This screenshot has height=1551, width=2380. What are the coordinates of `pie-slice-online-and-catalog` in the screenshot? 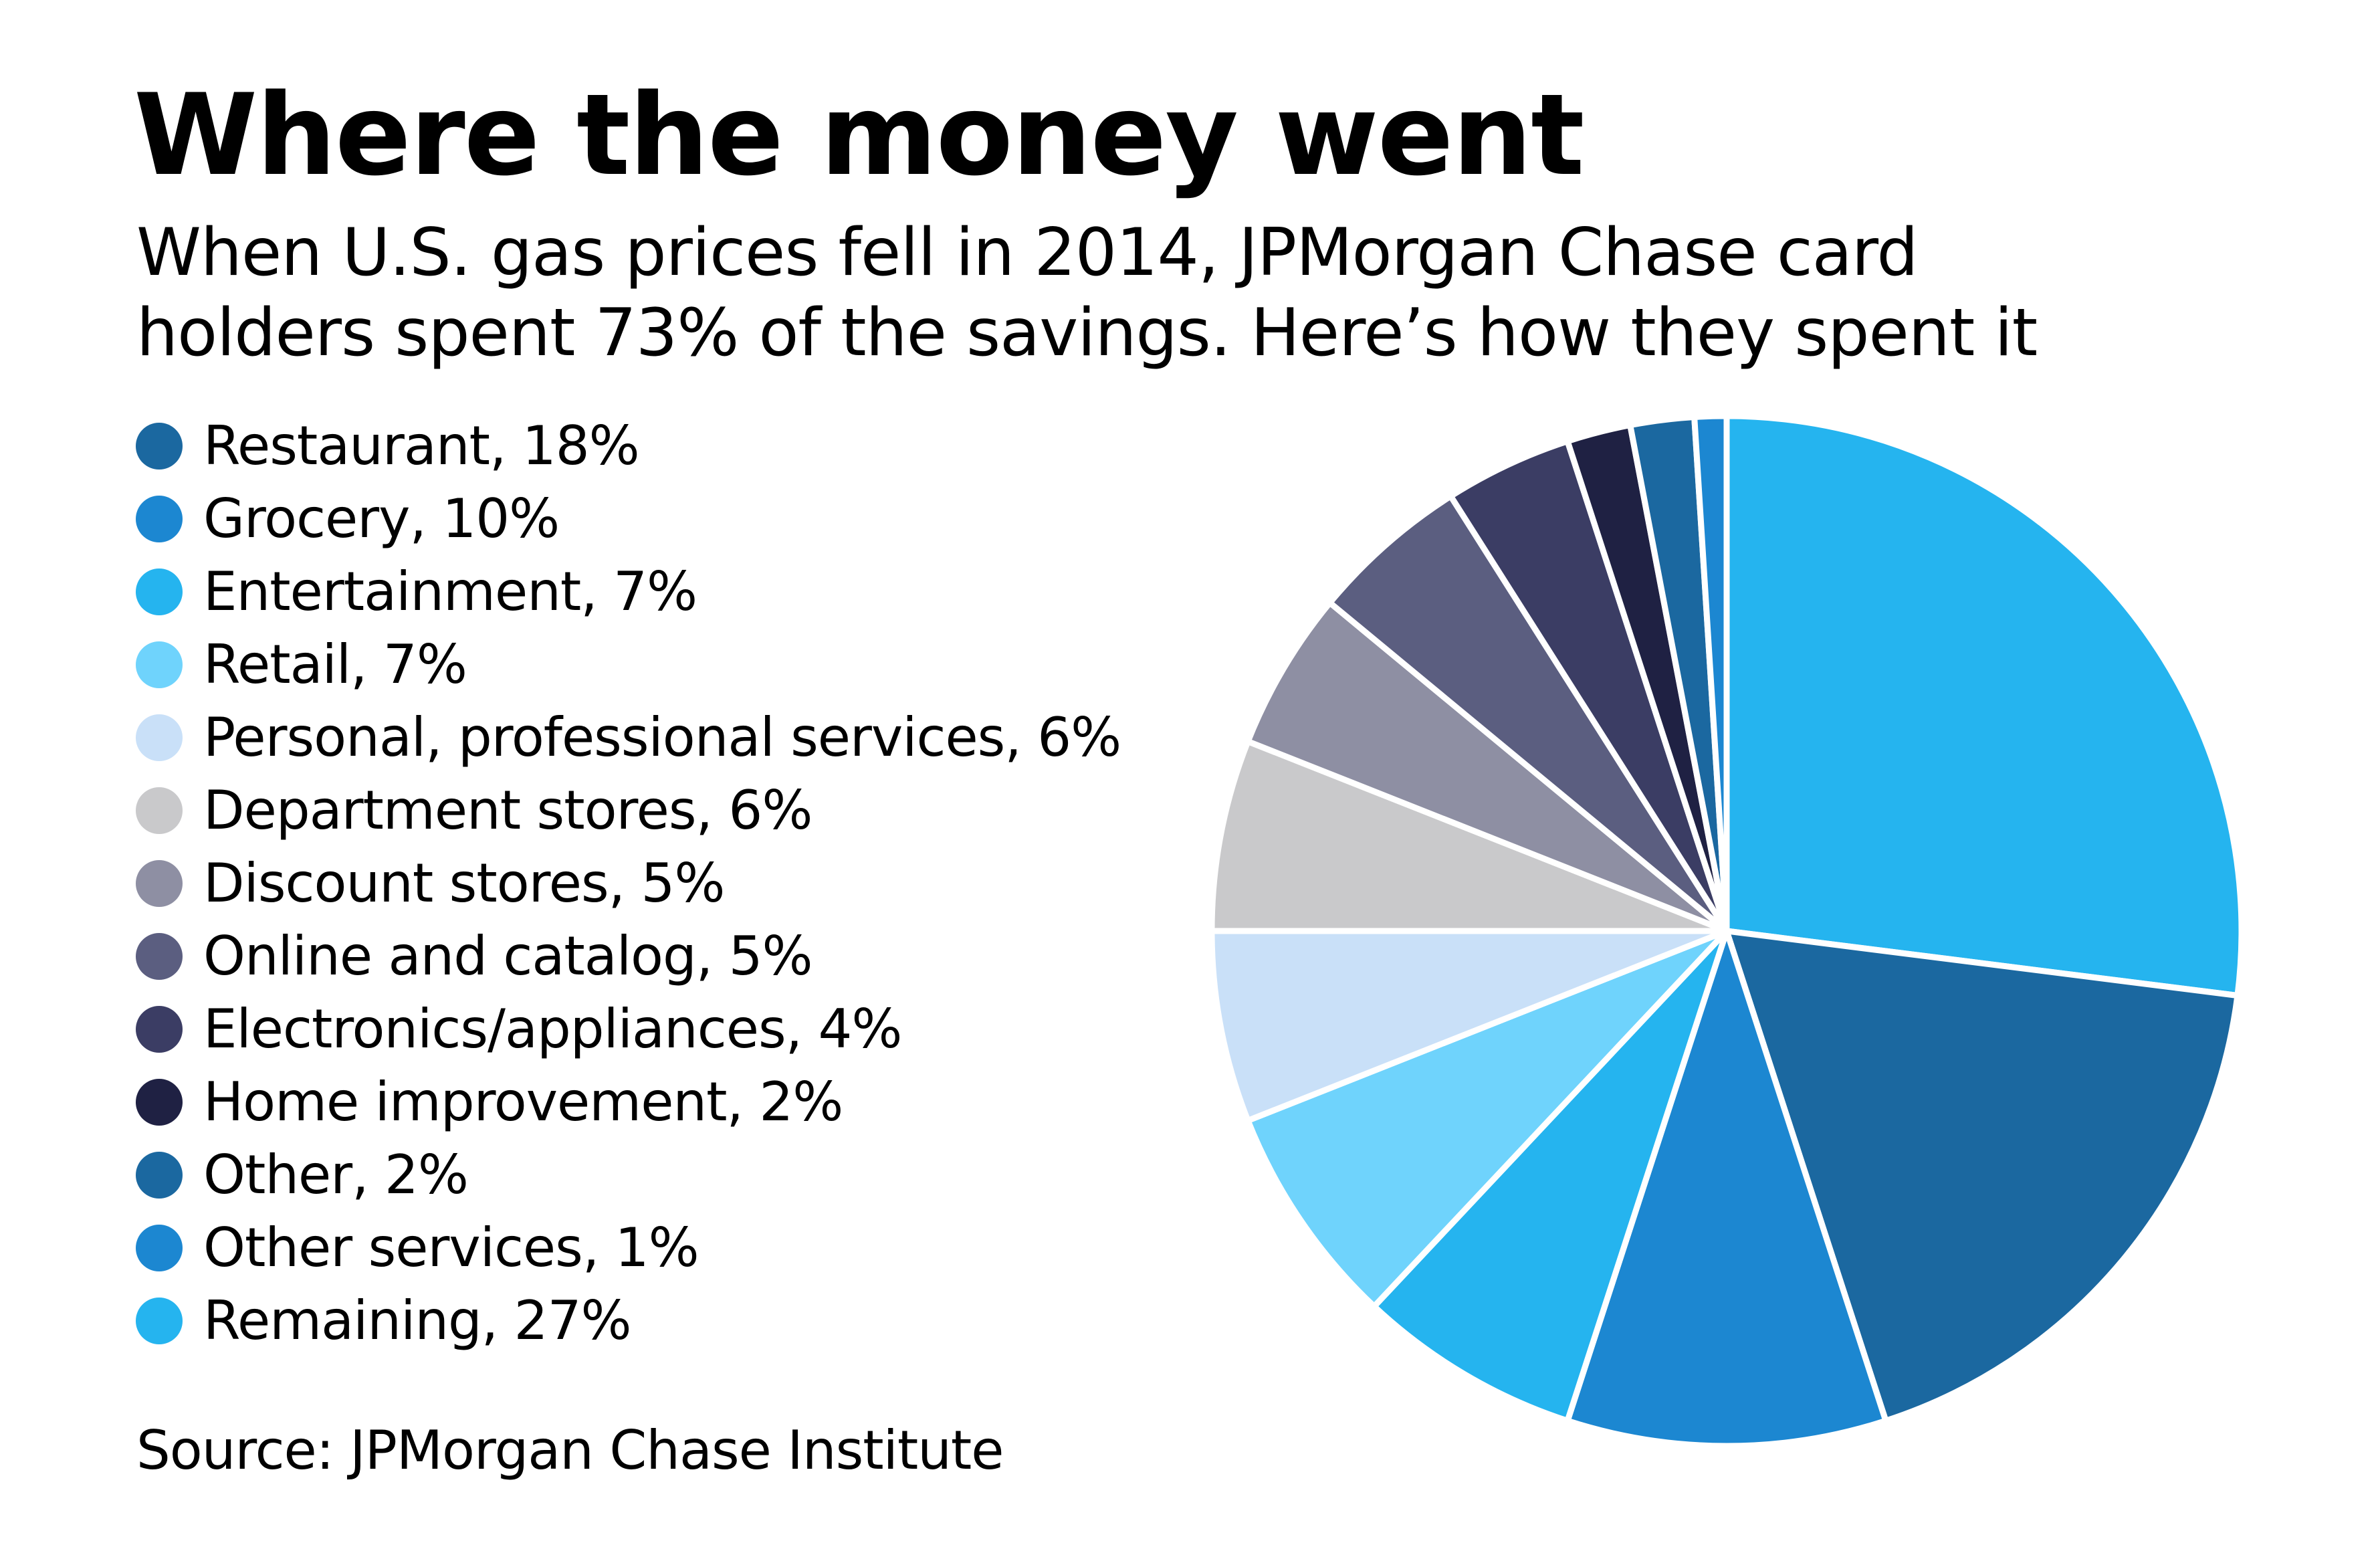 It's located at (1528, 713).